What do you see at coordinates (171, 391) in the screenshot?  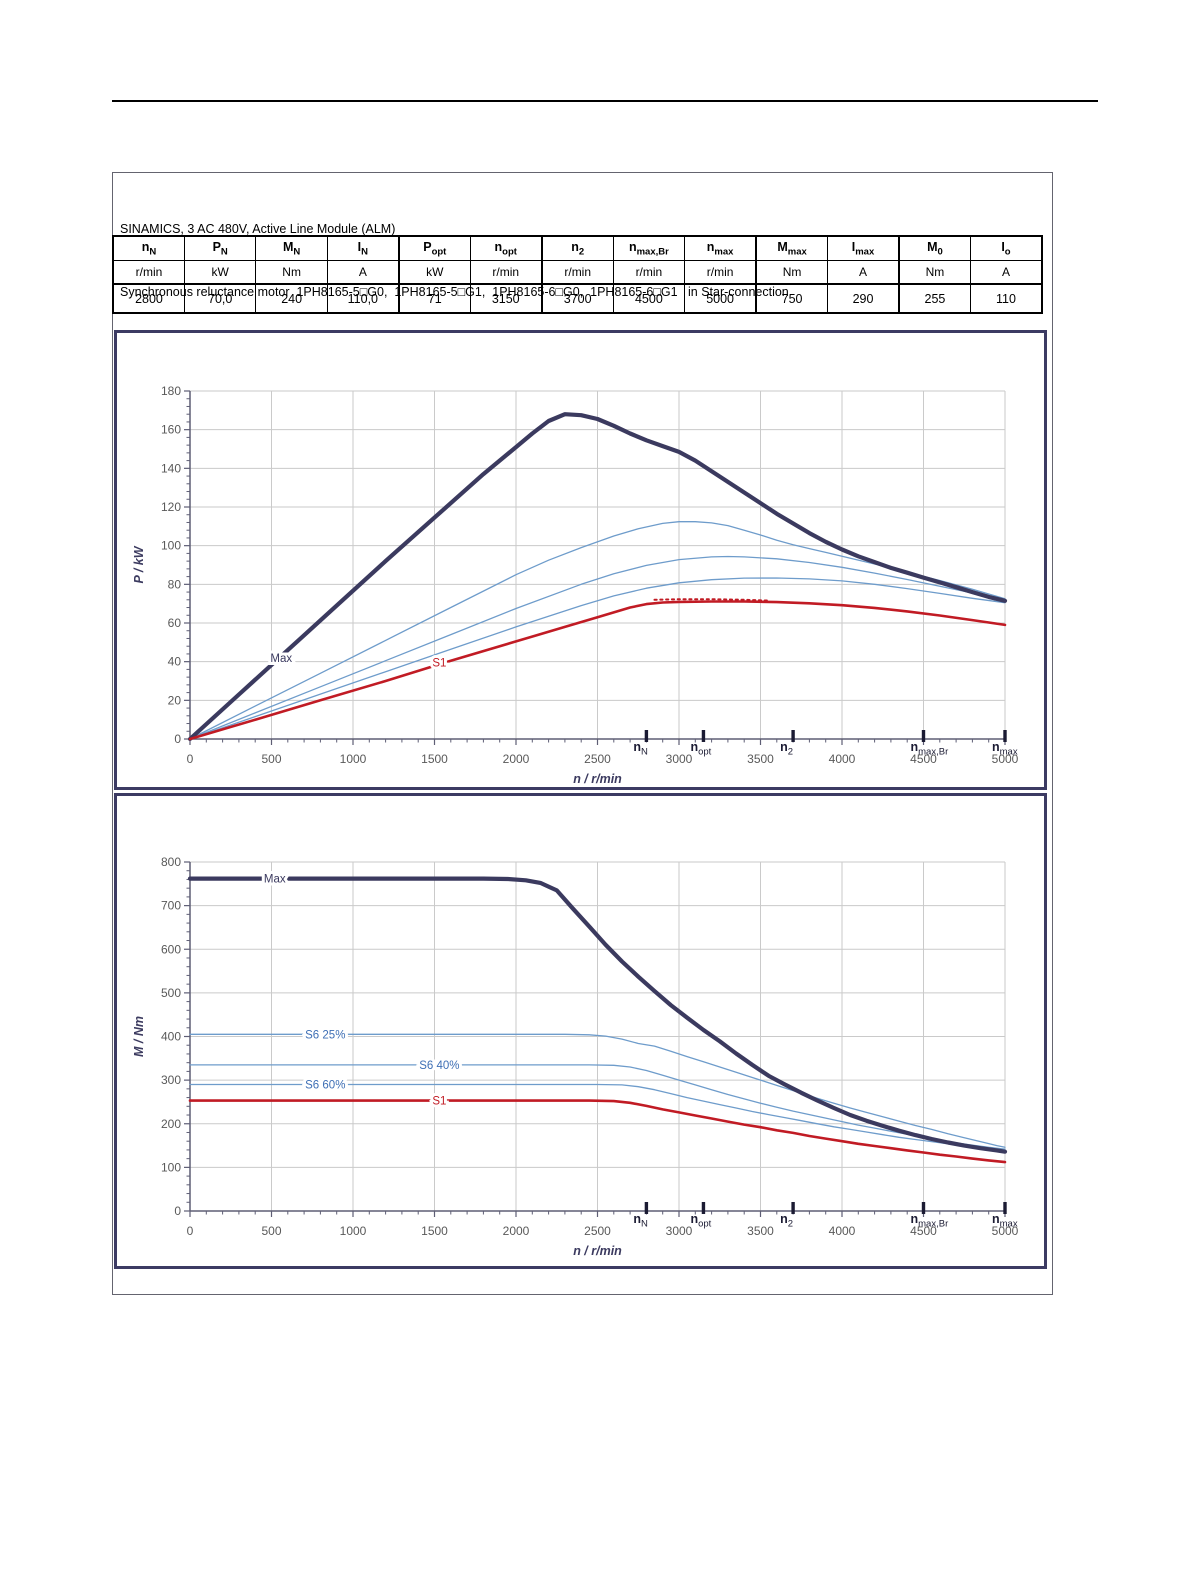 I see `svg-text: 180` at bounding box center [171, 391].